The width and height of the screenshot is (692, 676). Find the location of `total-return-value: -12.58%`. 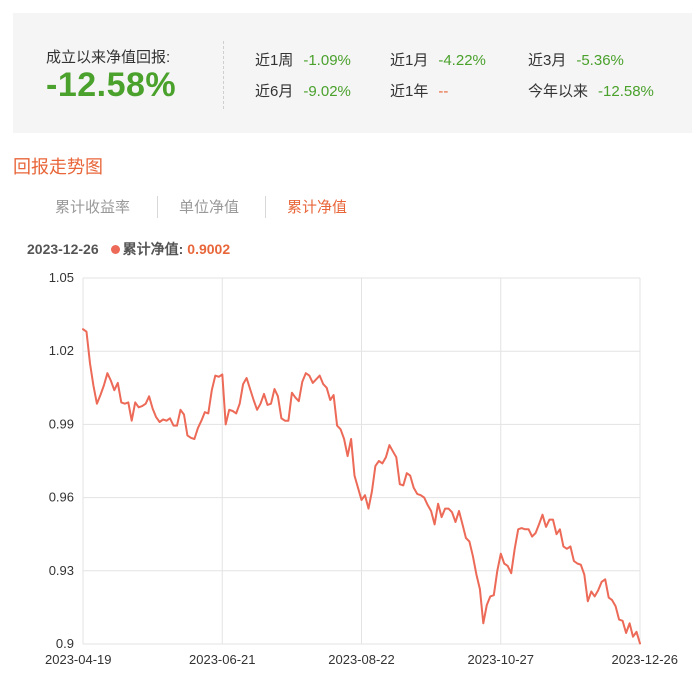

total-return-value: -12.58% is located at coordinates (111, 85).